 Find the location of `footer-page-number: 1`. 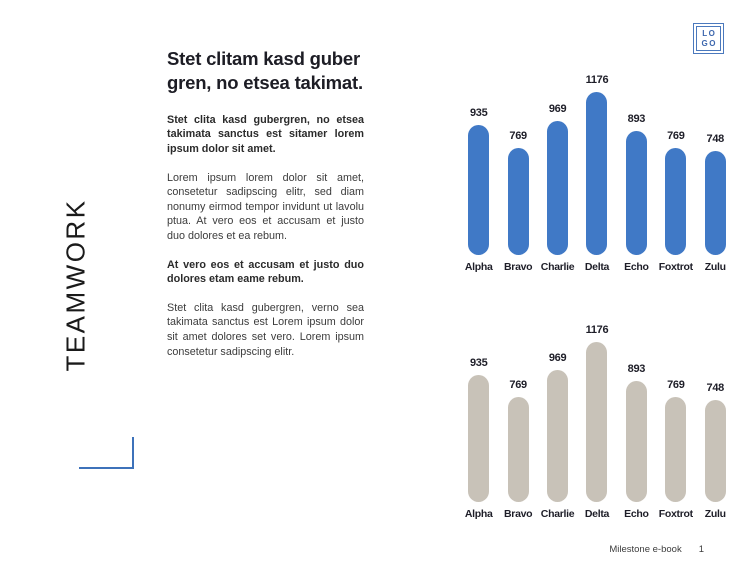

footer-page-number: 1 is located at coordinates (701, 549).